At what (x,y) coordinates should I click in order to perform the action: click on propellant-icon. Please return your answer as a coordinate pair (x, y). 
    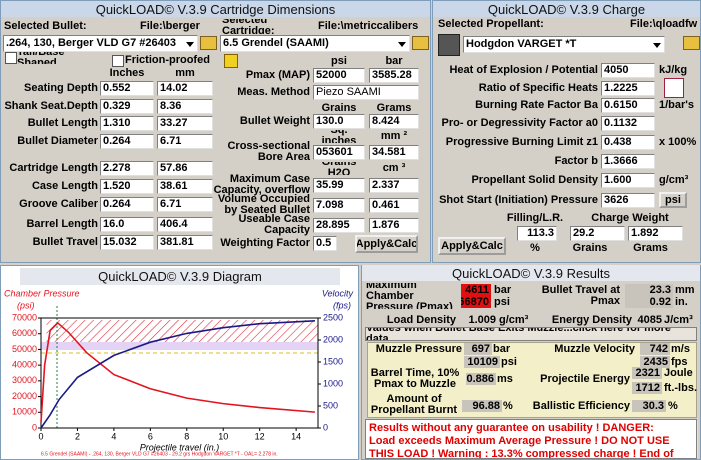
    Looking at the image, I should click on (449, 45).